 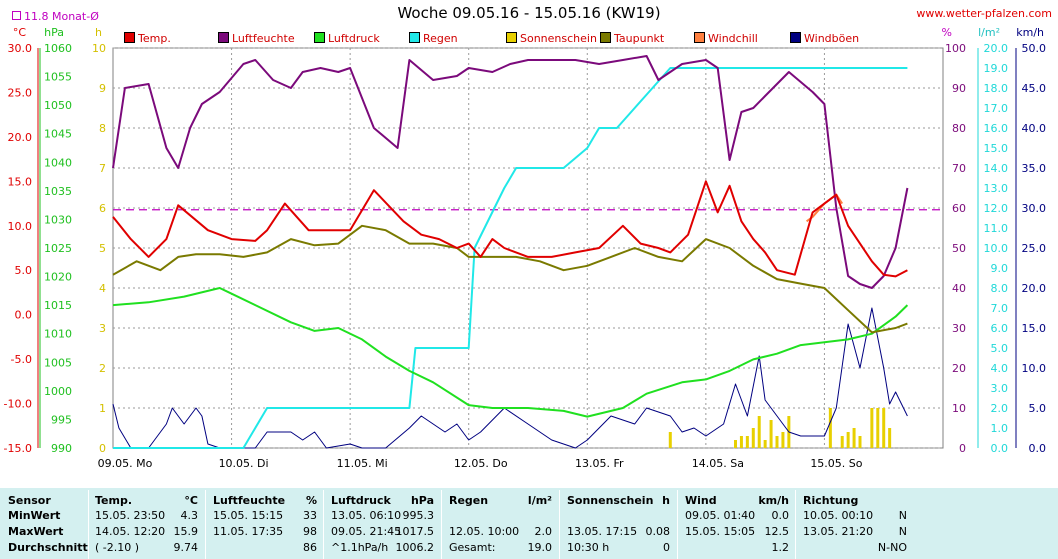 What do you see at coordinates (892, 547) in the screenshot?
I see `stats-cell-value: N-NO` at bounding box center [892, 547].